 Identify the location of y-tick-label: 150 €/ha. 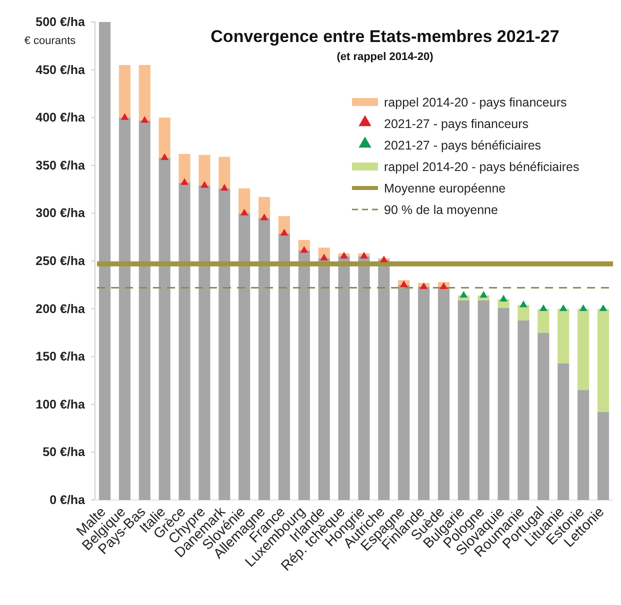
(61, 357).